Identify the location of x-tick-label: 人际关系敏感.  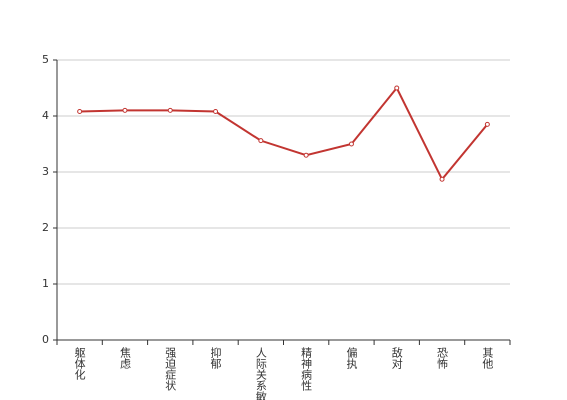
(260, 373).